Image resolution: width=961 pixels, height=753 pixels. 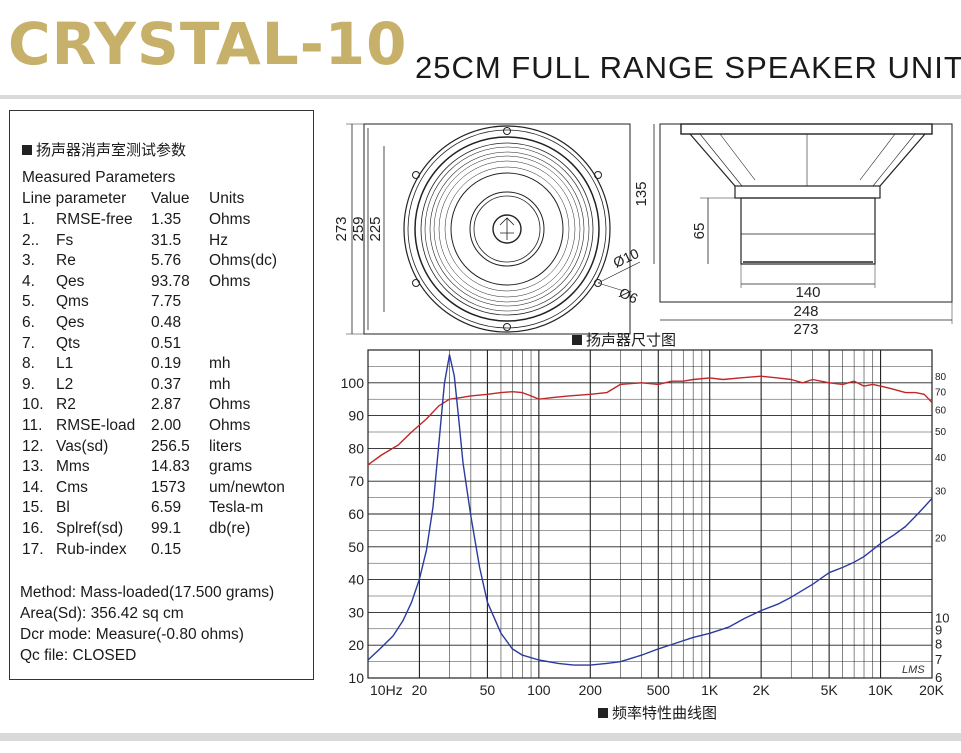 What do you see at coordinates (170, 467) in the screenshot?
I see `param-row-13-value: 14.83` at bounding box center [170, 467].